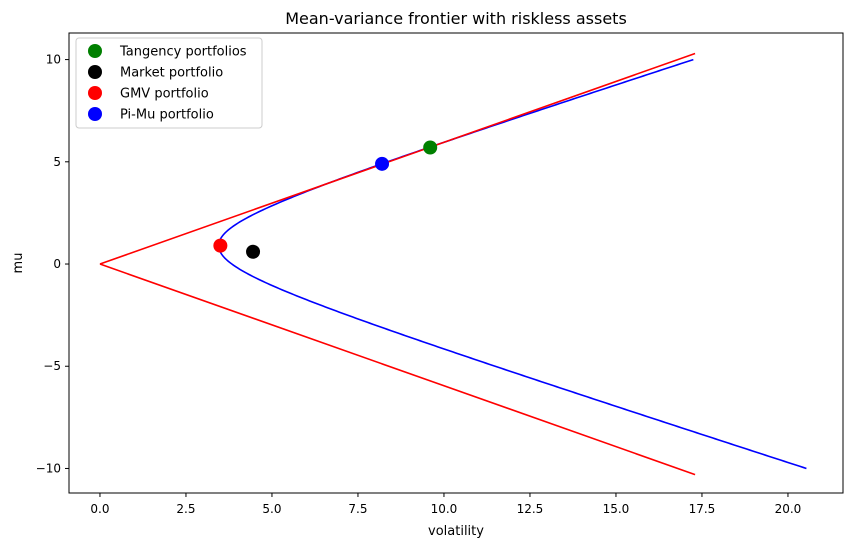  What do you see at coordinates (456, 531) in the screenshot?
I see `x-axis-label: volatility` at bounding box center [456, 531].